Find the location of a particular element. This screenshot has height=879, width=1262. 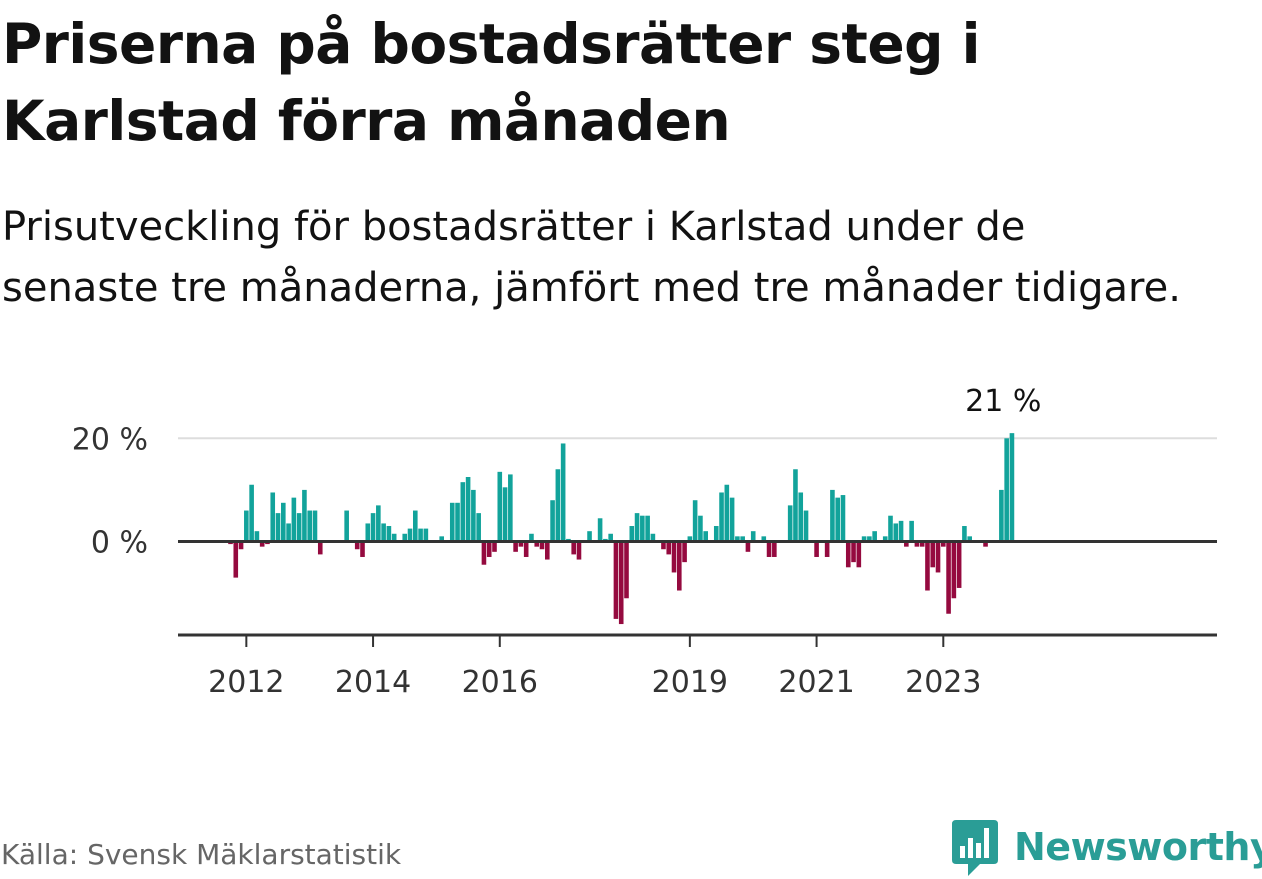

y-tick-label: 20 % is located at coordinates (110, 439).